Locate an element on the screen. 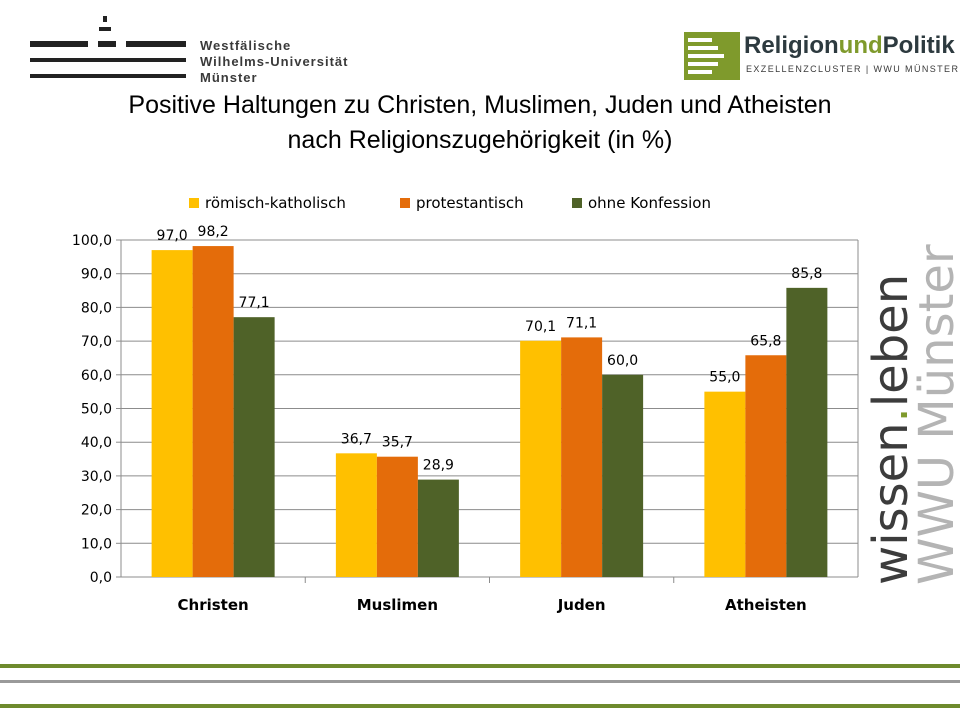 The height and width of the screenshot is (720, 960). cluster-name: ReligionundPolitik is located at coordinates (849, 46).